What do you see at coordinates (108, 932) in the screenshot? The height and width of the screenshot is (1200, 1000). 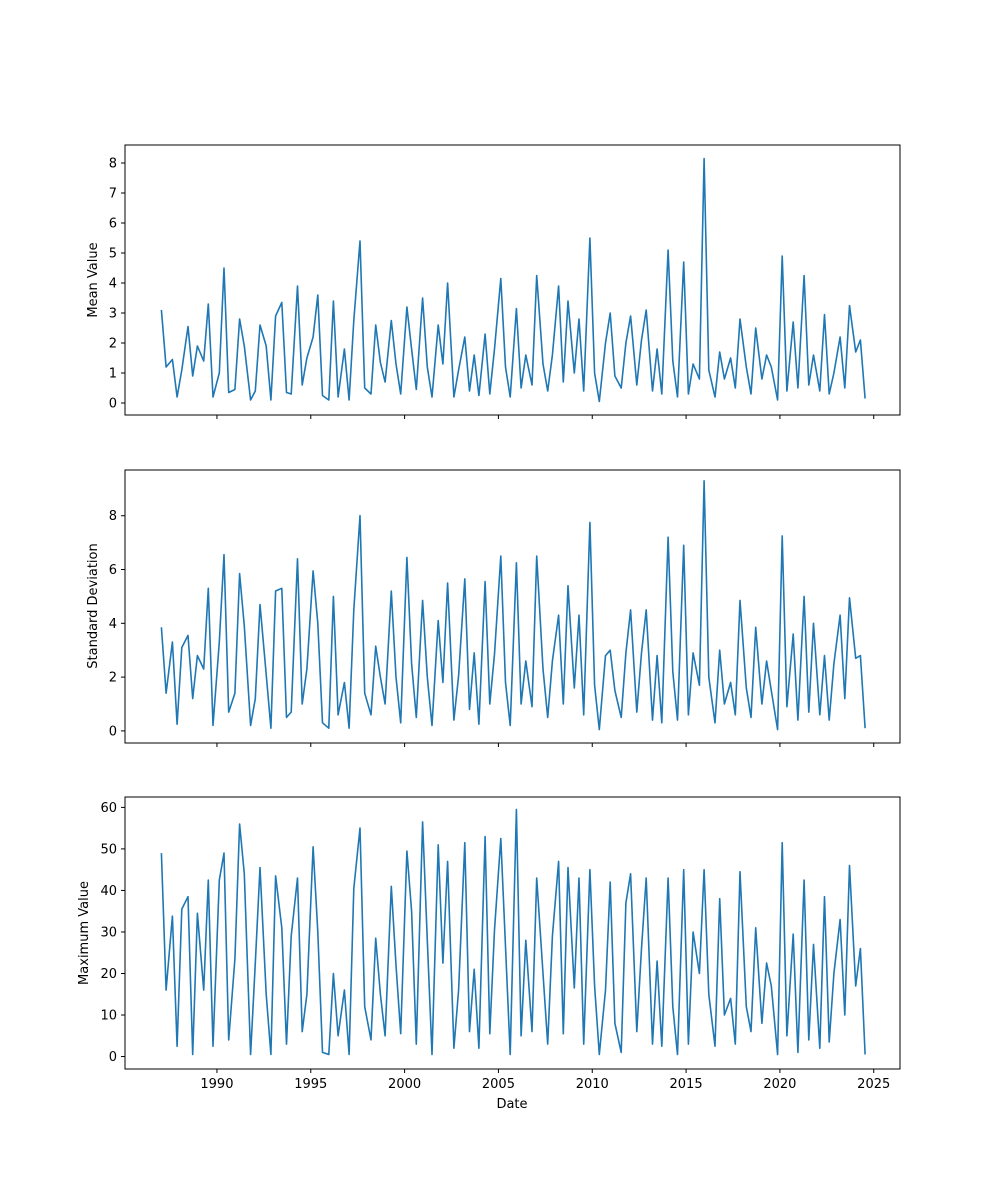 I see `maximum-value-y-tick-label: 30` at bounding box center [108, 932].